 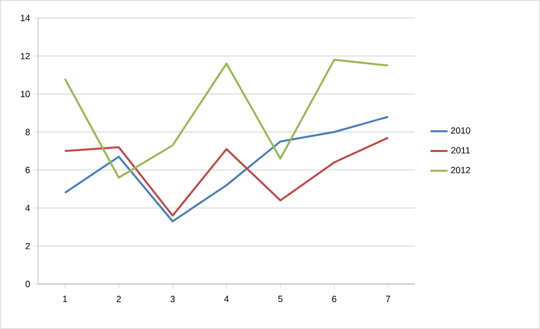 What do you see at coordinates (25, 56) in the screenshot?
I see `y-tick-label: 12` at bounding box center [25, 56].